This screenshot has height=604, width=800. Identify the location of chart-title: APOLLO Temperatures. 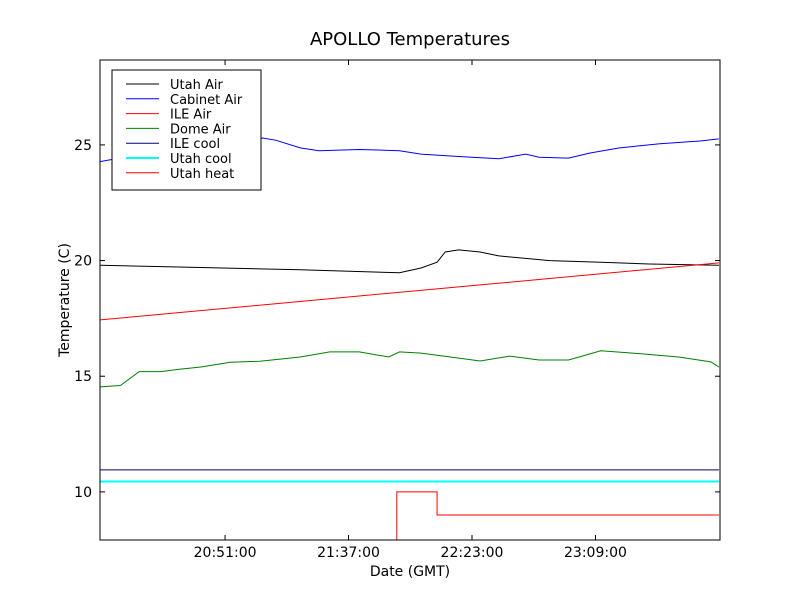
(410, 39).